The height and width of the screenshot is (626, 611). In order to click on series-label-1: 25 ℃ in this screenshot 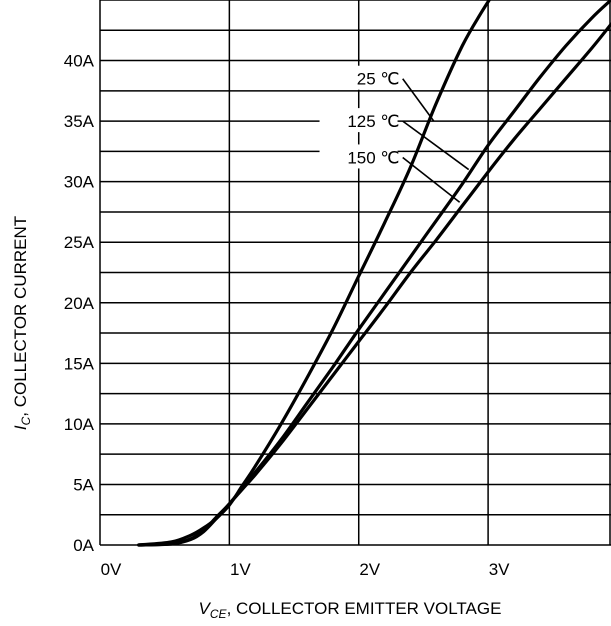, I will do `click(378, 79)`.